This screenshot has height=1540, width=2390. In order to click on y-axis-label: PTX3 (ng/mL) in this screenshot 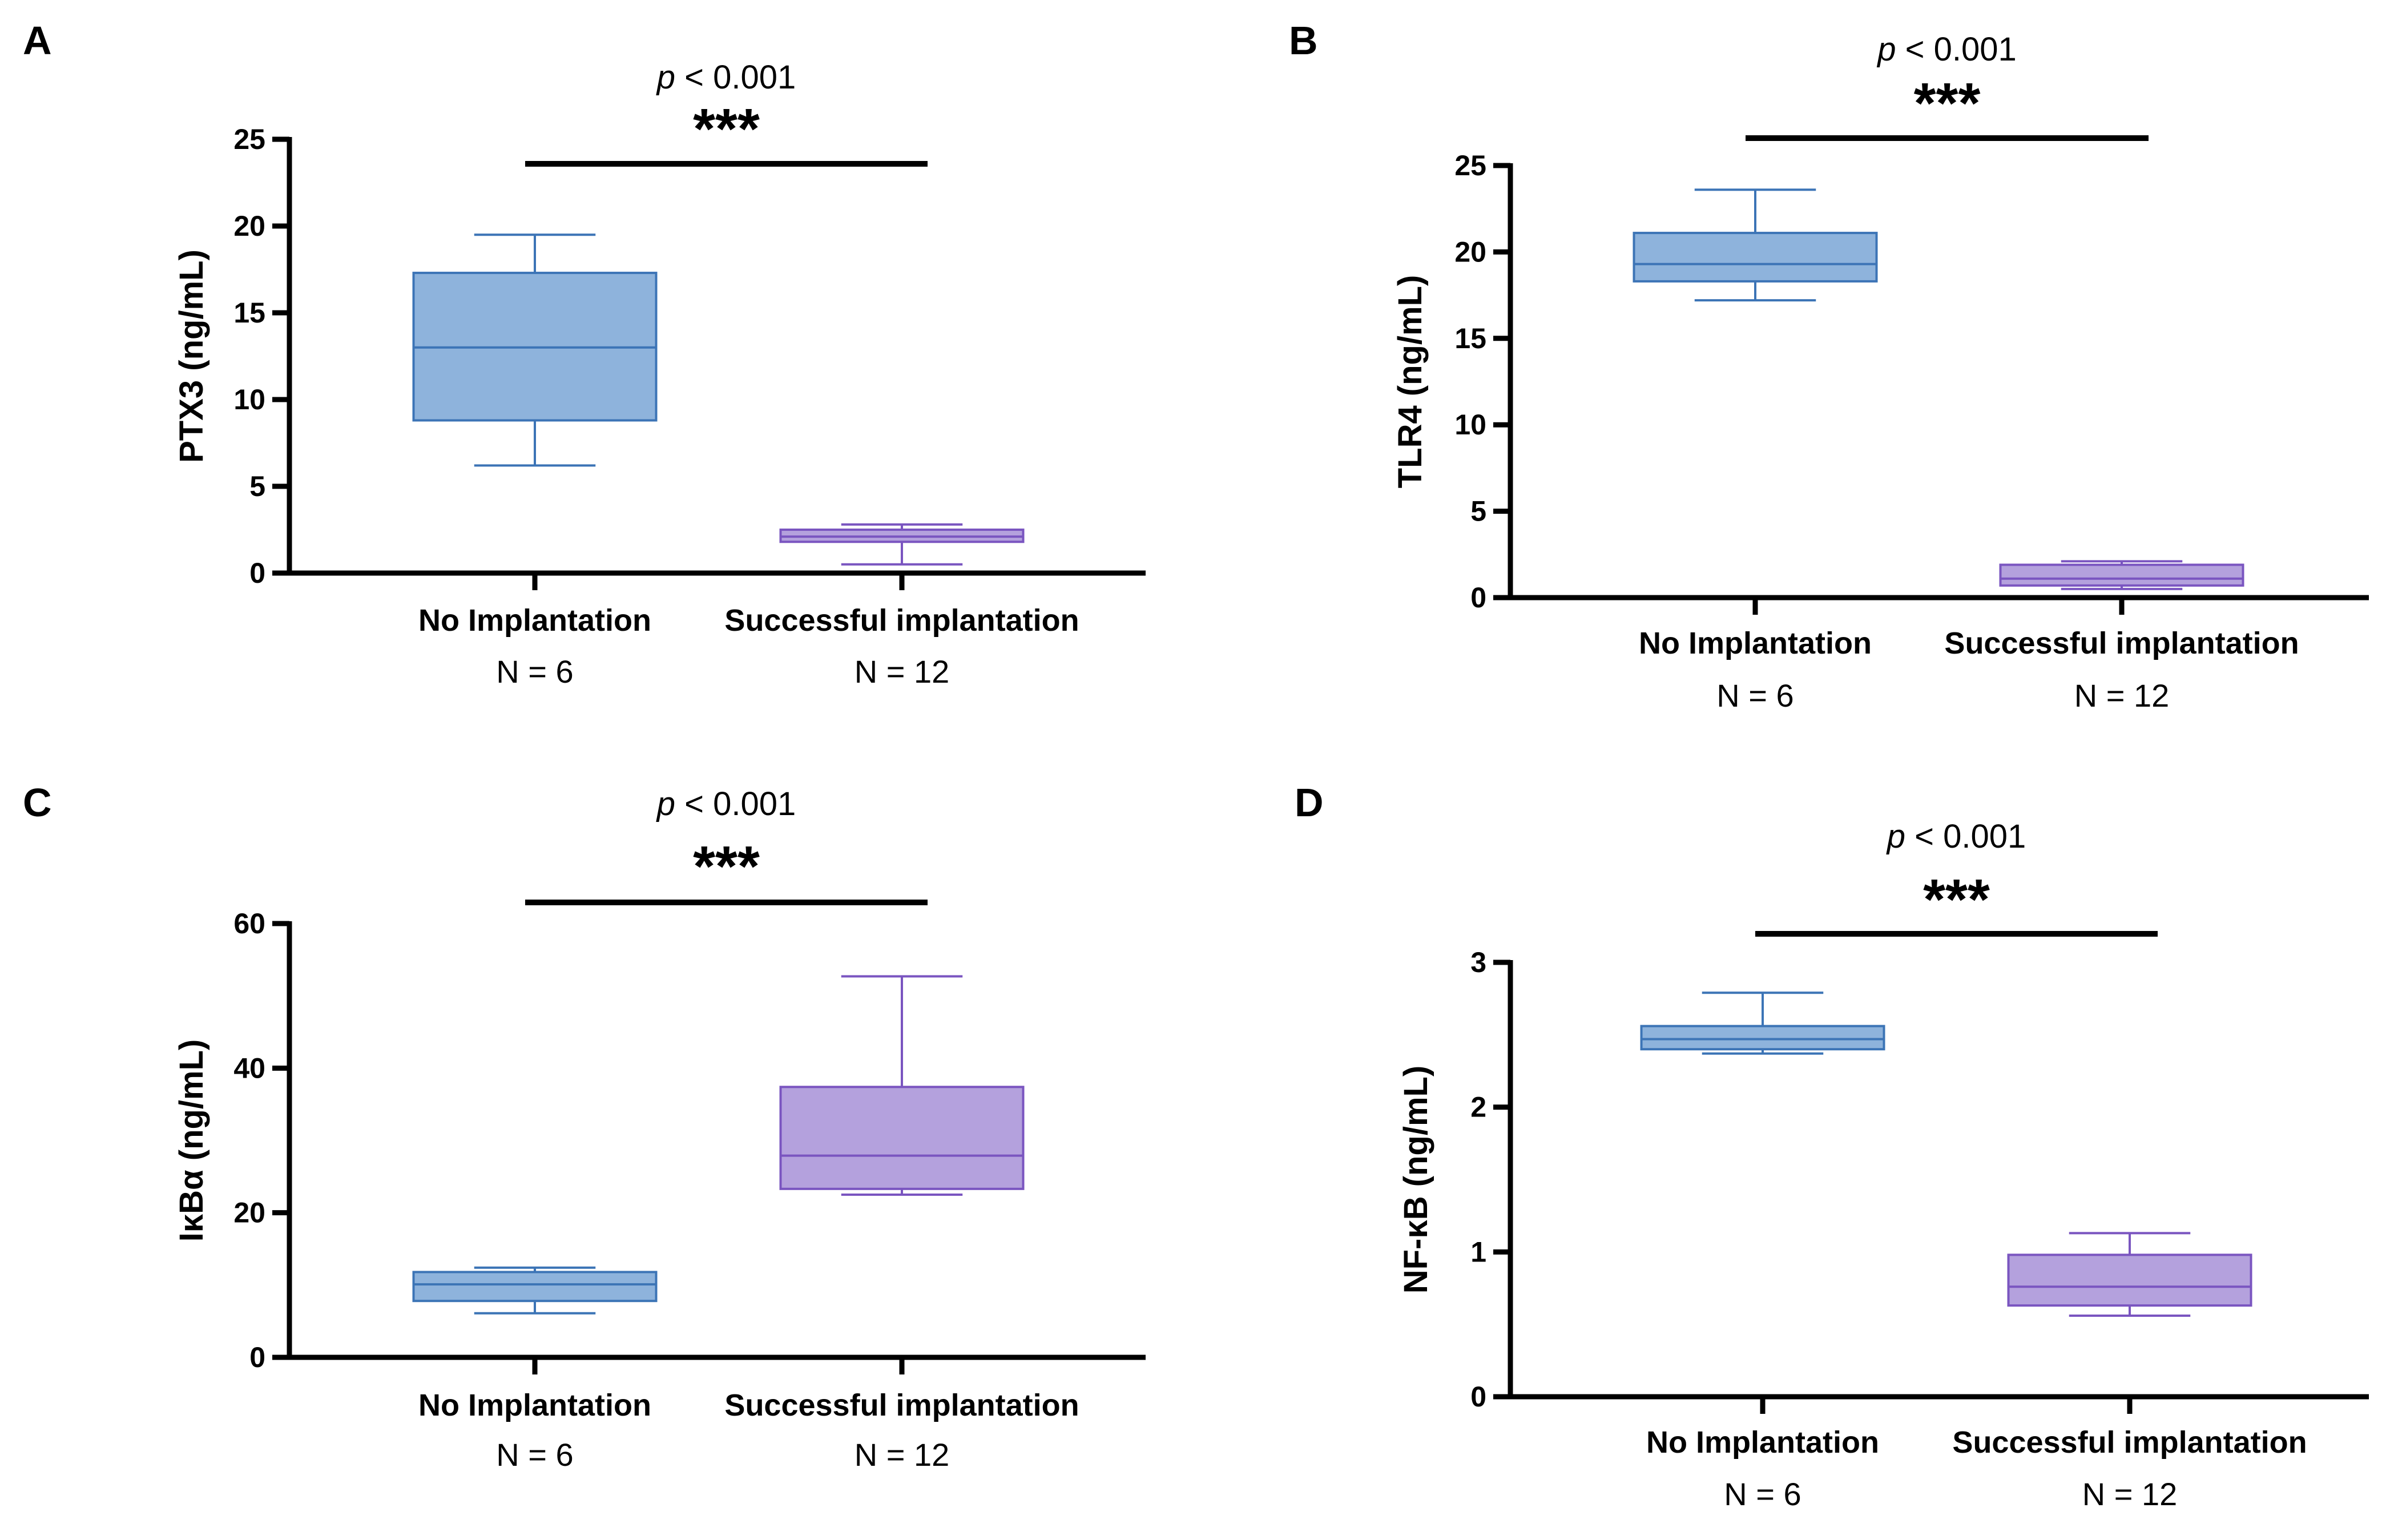, I will do `click(191, 356)`.